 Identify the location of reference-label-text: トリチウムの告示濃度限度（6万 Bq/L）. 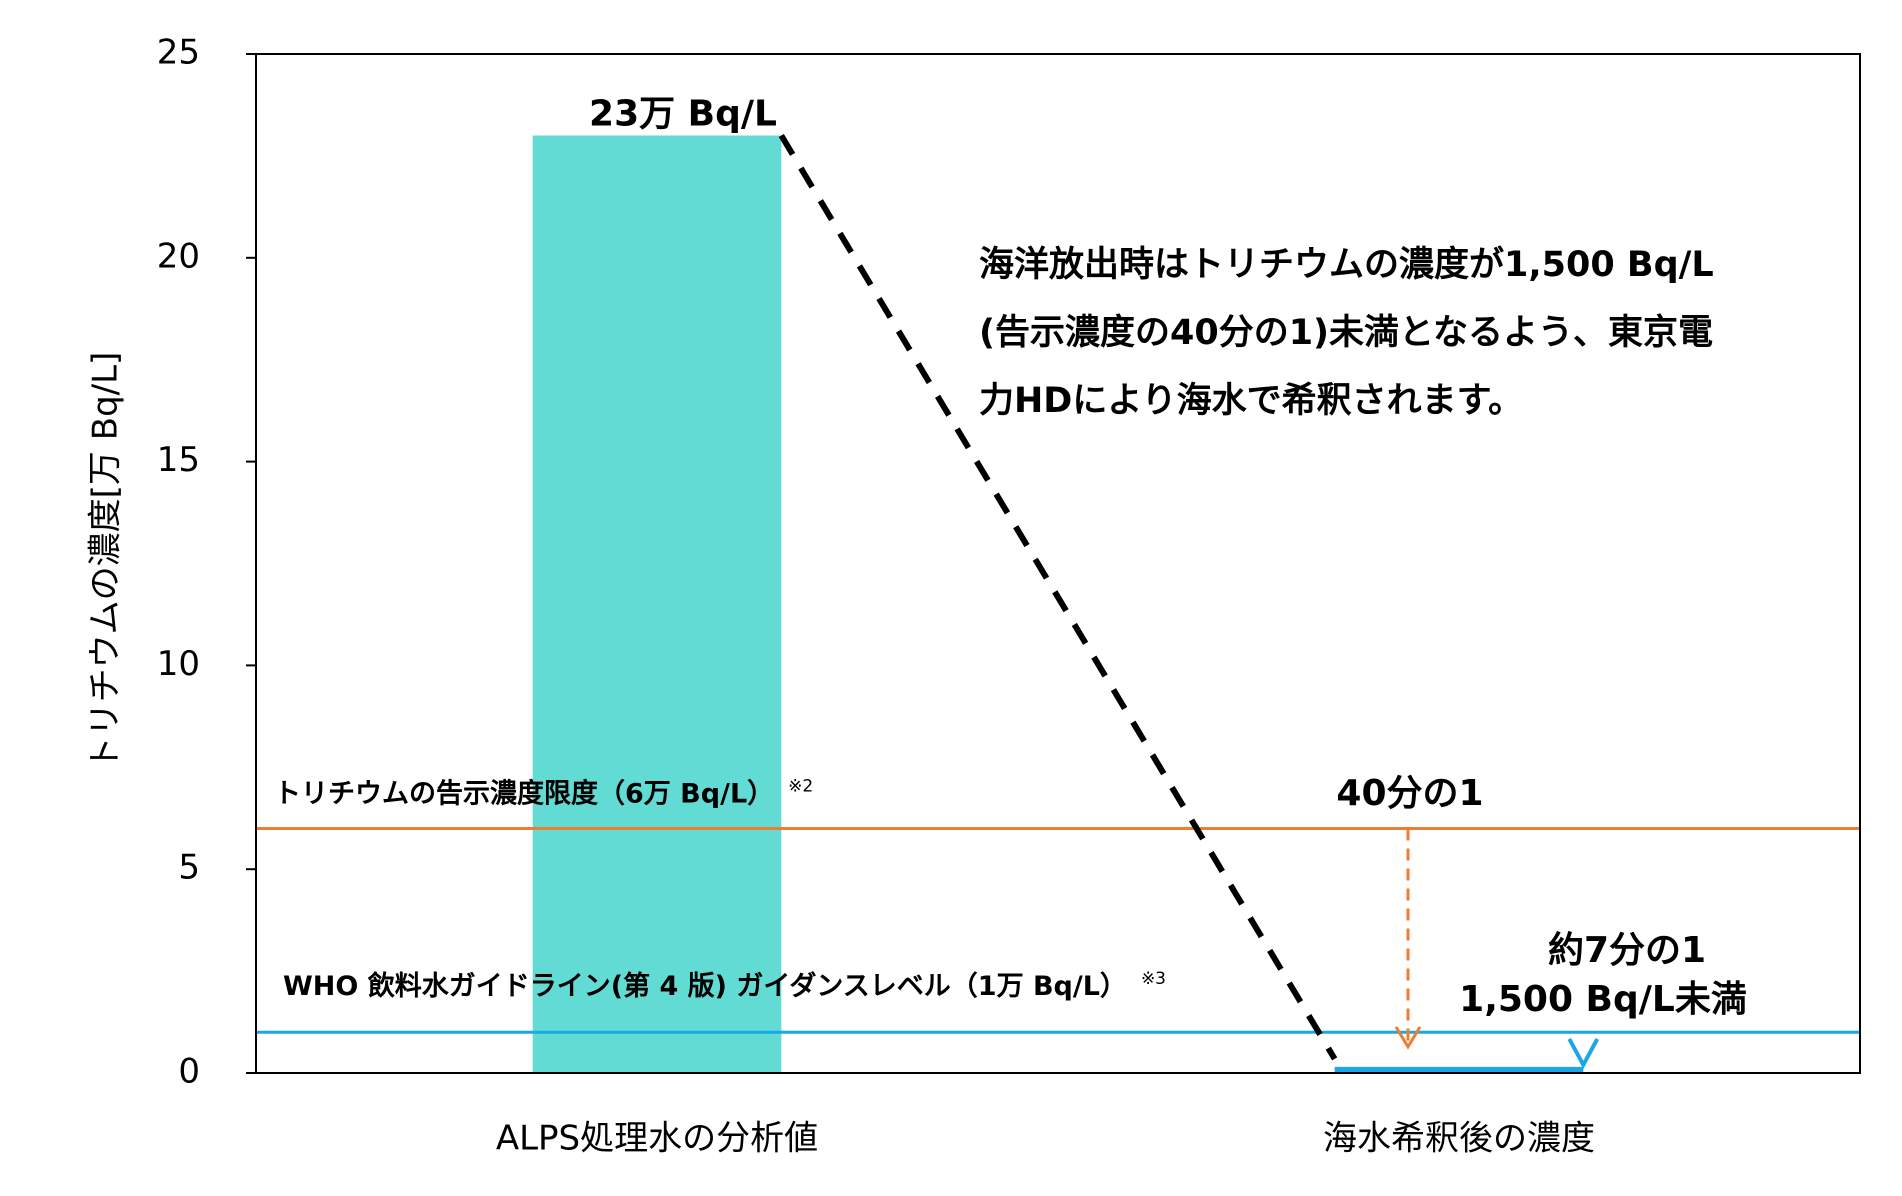
(524, 793).